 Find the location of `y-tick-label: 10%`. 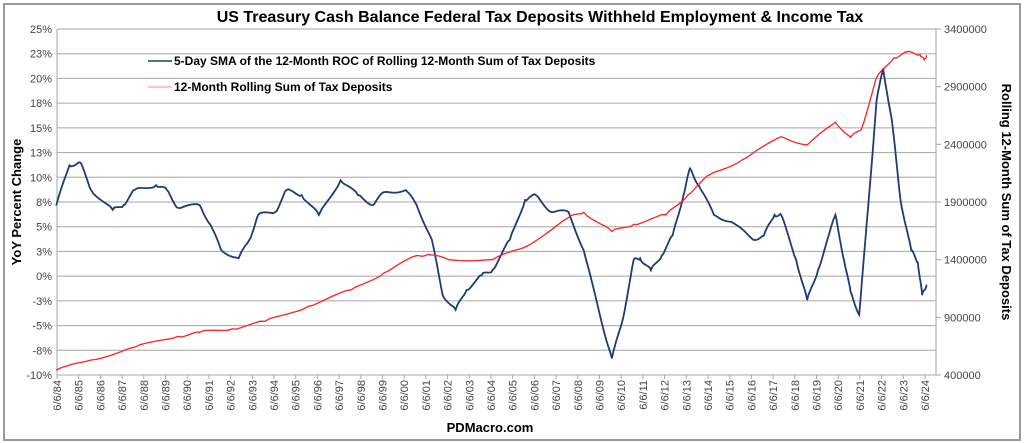

y-tick-label: 10% is located at coordinates (41, 178).